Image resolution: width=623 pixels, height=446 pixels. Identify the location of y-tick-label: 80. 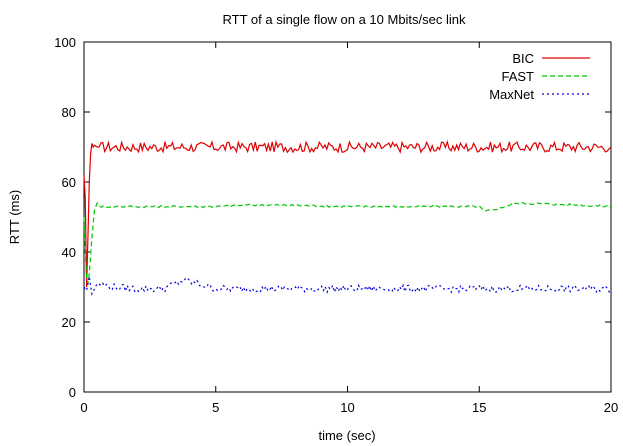
(69, 112).